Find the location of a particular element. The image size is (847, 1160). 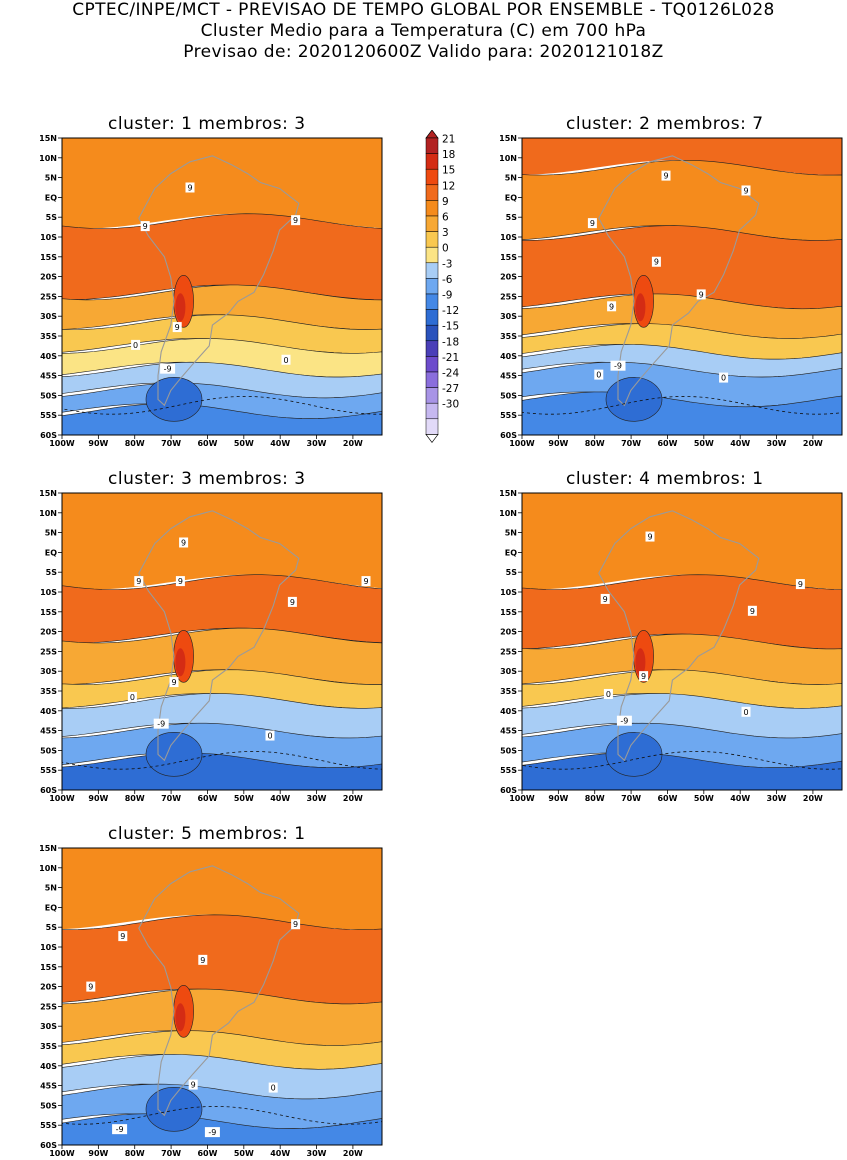

lon-tick-label: 60W is located at coordinates (207, 443).